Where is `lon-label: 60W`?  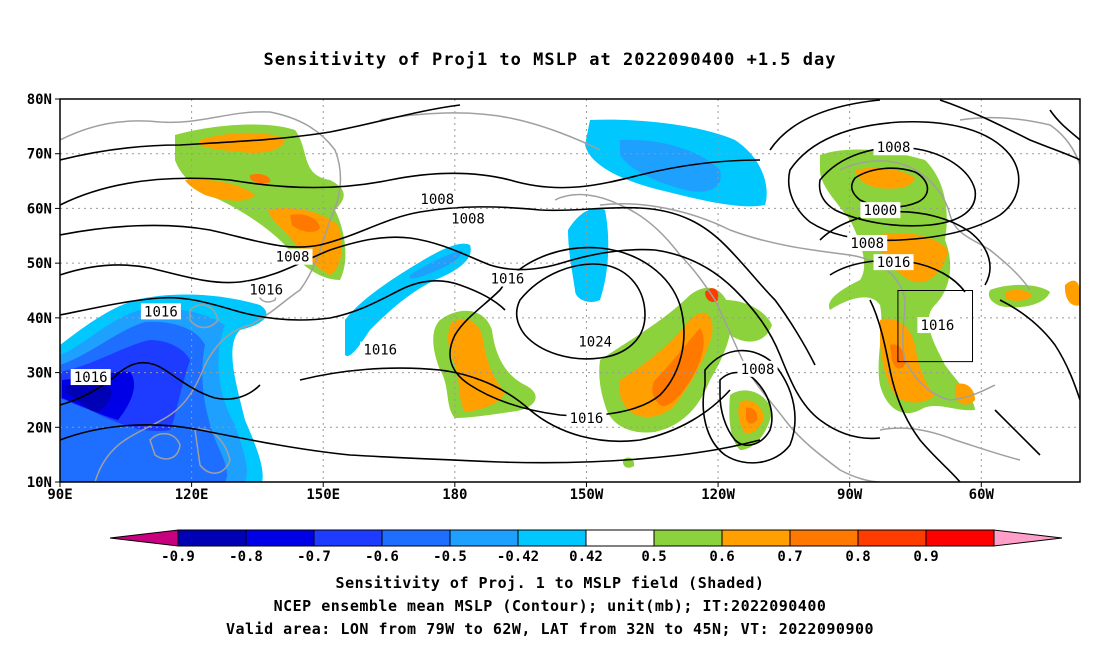 lon-label: 60W is located at coordinates (982, 495).